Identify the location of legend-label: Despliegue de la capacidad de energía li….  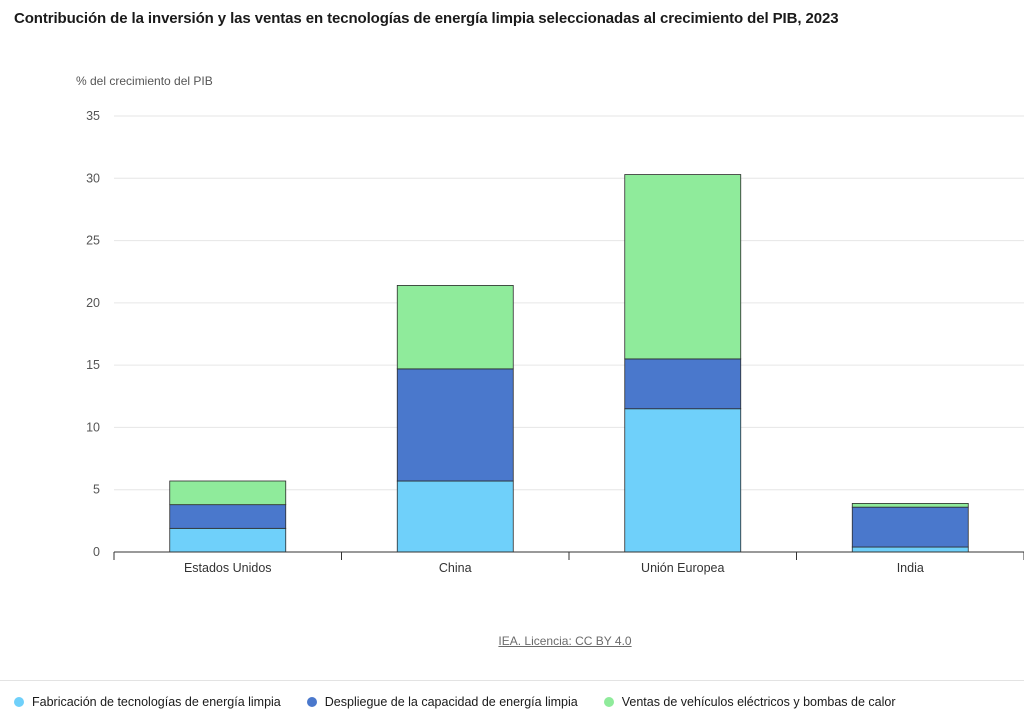
(451, 702).